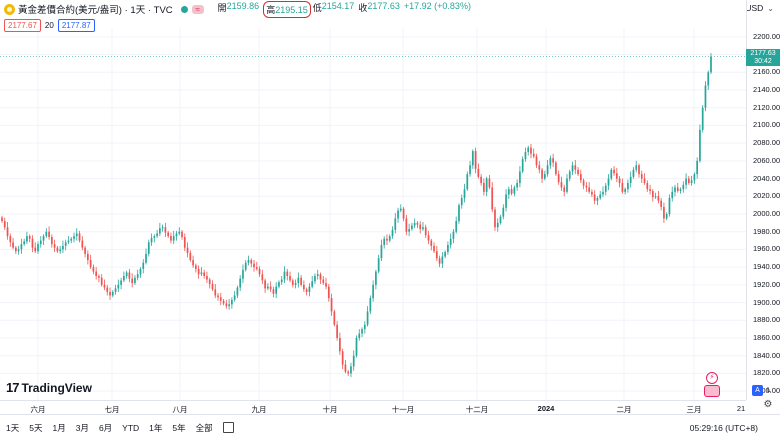  I want to click on x-tick-label: 三月, so click(694, 409).